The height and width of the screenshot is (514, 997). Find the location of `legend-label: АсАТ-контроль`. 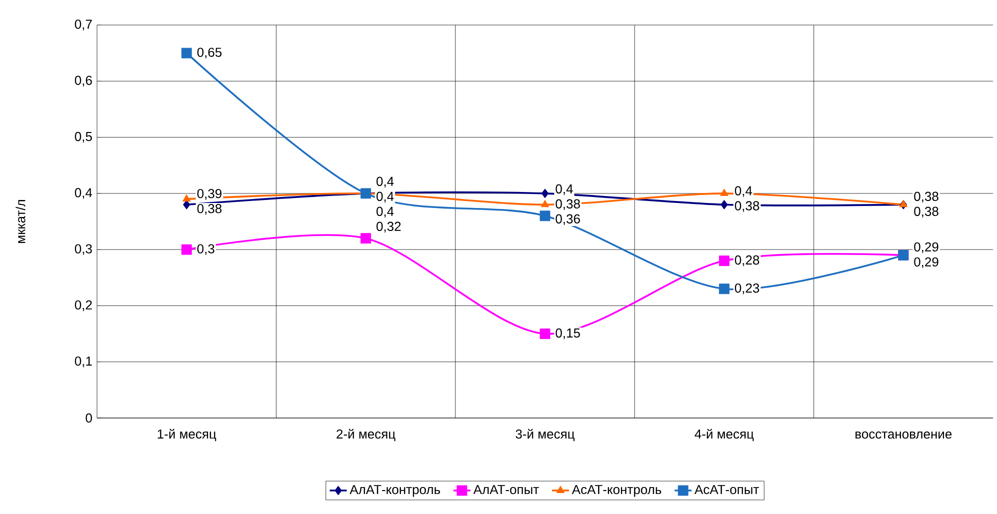

legend-label: АсАТ-контроль is located at coordinates (617, 491).